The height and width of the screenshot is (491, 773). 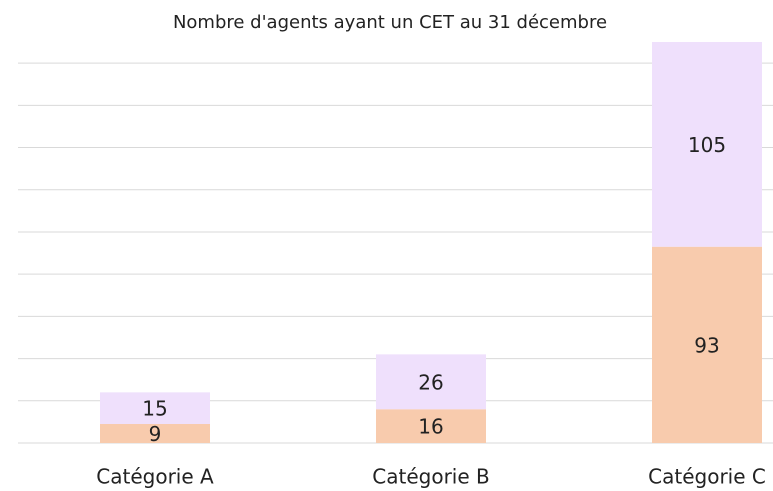 I want to click on data-label: 15, so click(x=154, y=409).